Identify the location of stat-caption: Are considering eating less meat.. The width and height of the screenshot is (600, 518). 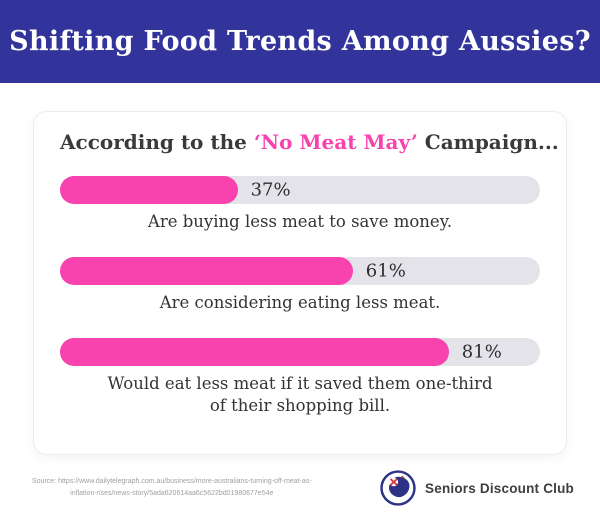
(300, 302).